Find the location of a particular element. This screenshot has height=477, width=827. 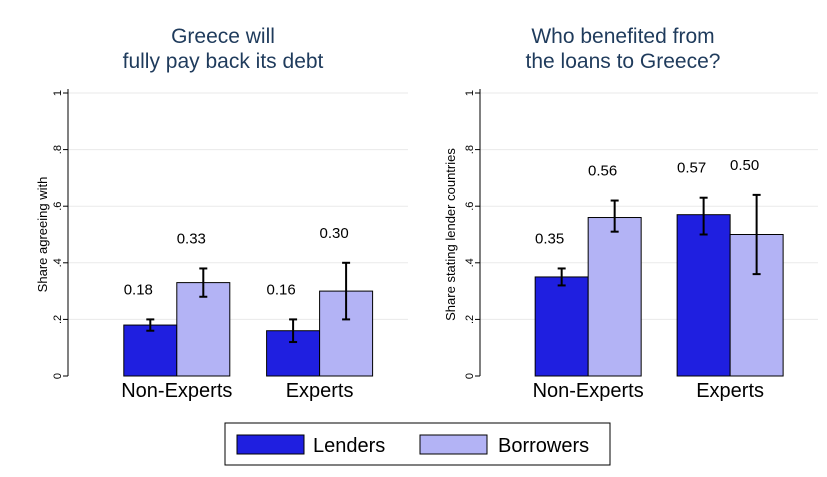

data-label: 0.30 is located at coordinates (333, 233).